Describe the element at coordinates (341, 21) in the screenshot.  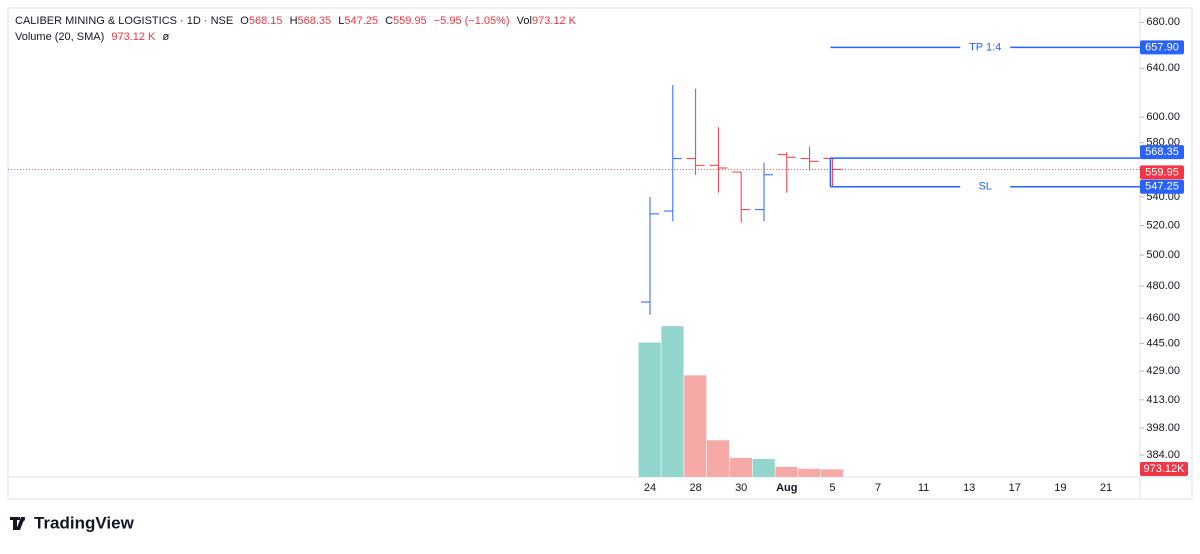
I see `label: L` at that location.